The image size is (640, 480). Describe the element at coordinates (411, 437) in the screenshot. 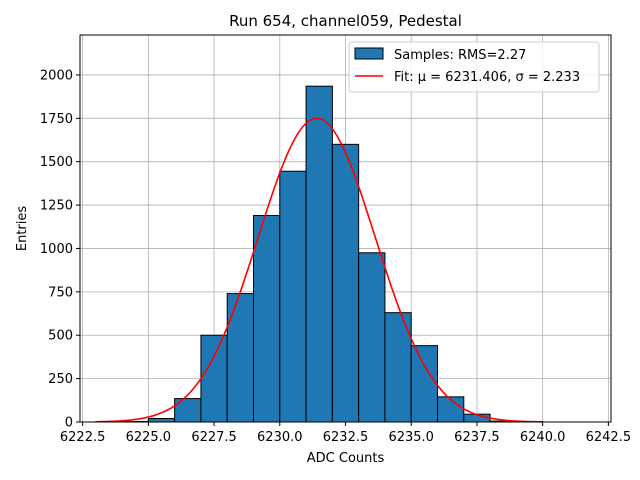

I see `x-tick-label: 6235.0` at that location.